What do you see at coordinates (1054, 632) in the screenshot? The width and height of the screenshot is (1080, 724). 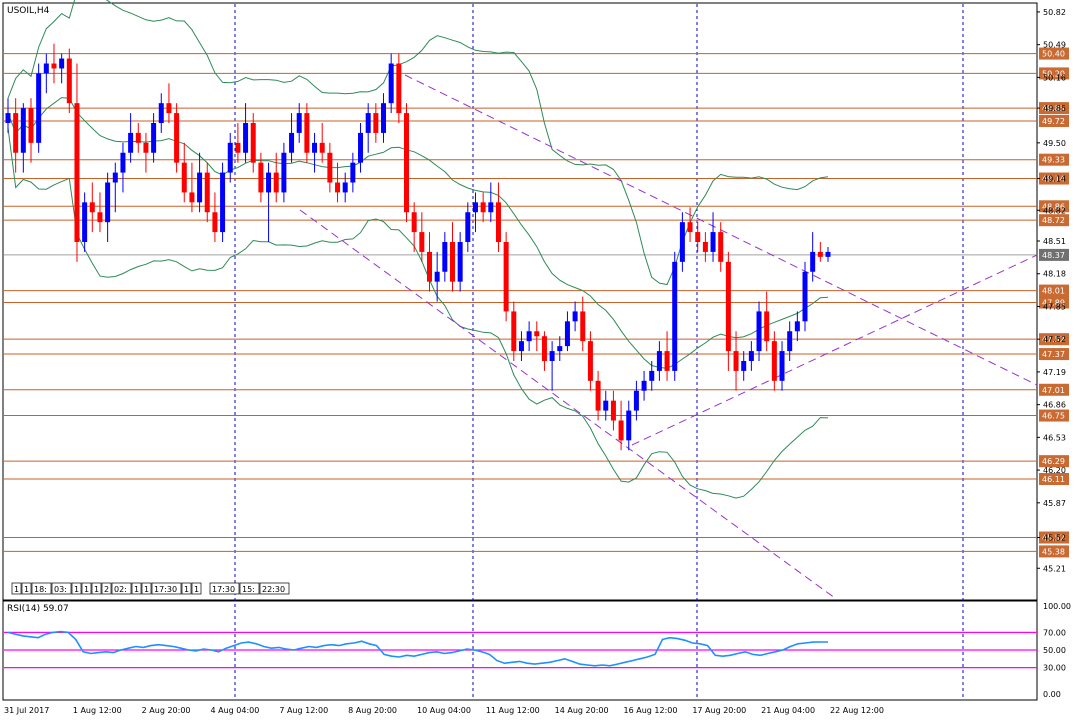 I see `rsi-tick-label: 70.00` at bounding box center [1054, 632].